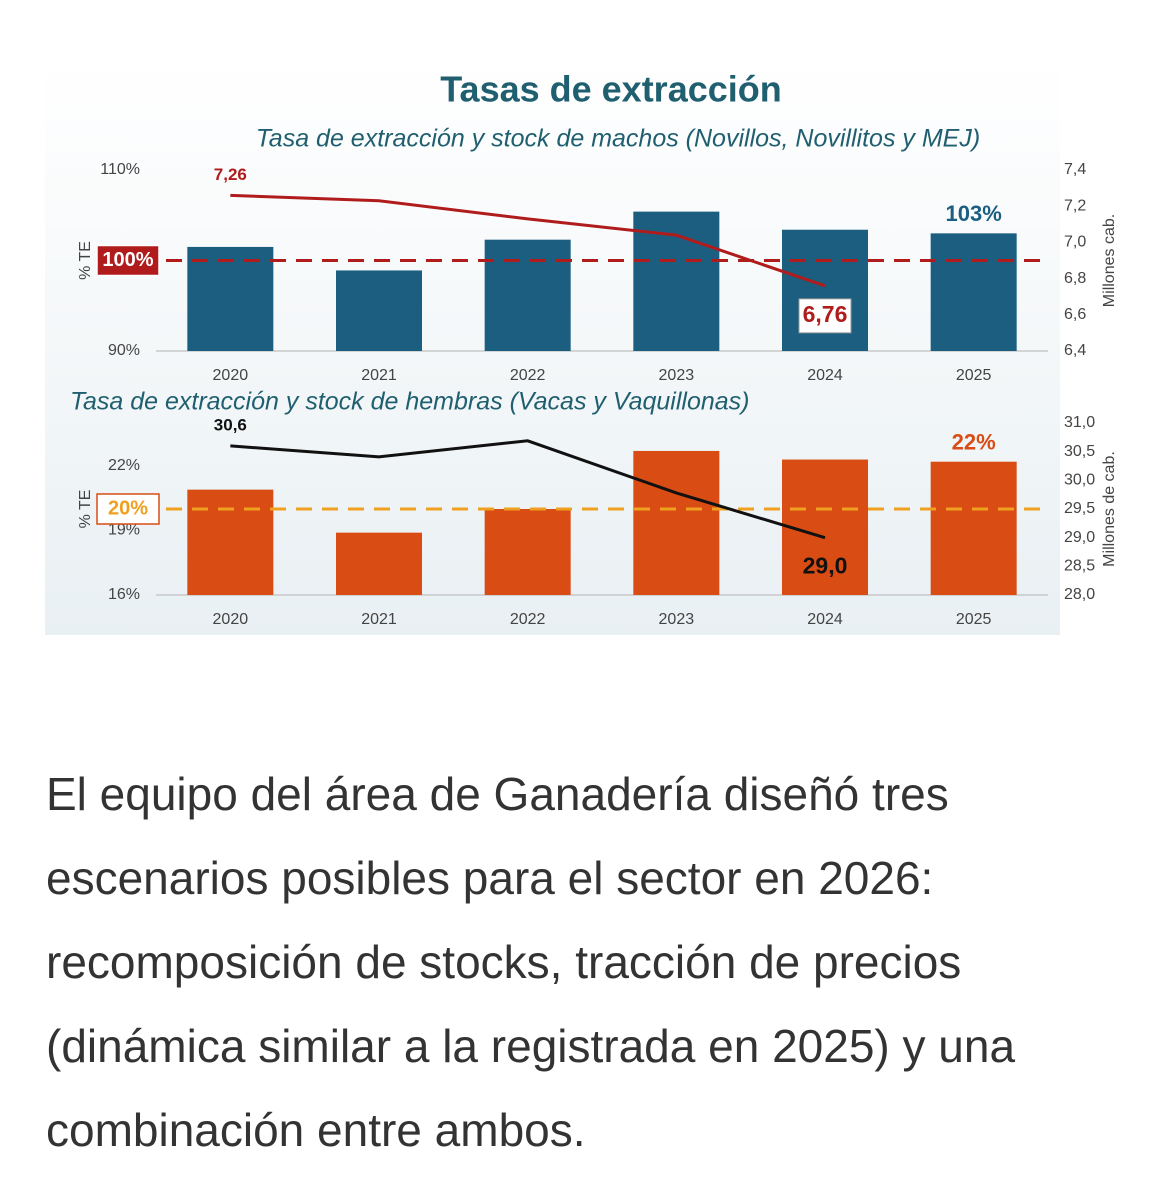 Image resolution: width=1170 pixels, height=1201 pixels. What do you see at coordinates (124, 350) in the screenshot?
I see `y-tick-label: 90%` at bounding box center [124, 350].